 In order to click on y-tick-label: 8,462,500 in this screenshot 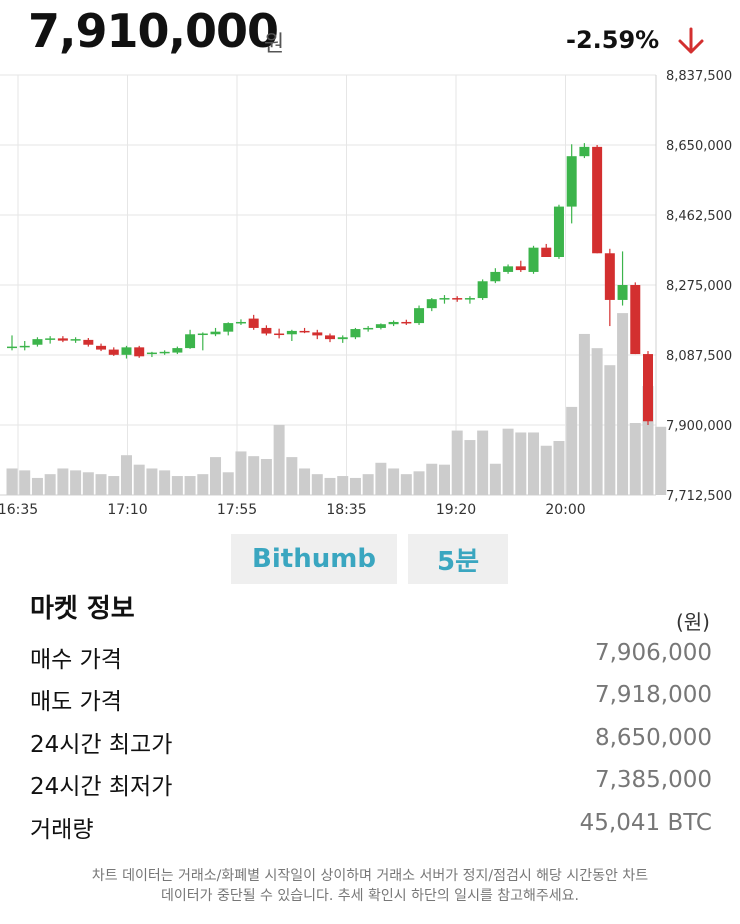, I will do `click(699, 216)`.